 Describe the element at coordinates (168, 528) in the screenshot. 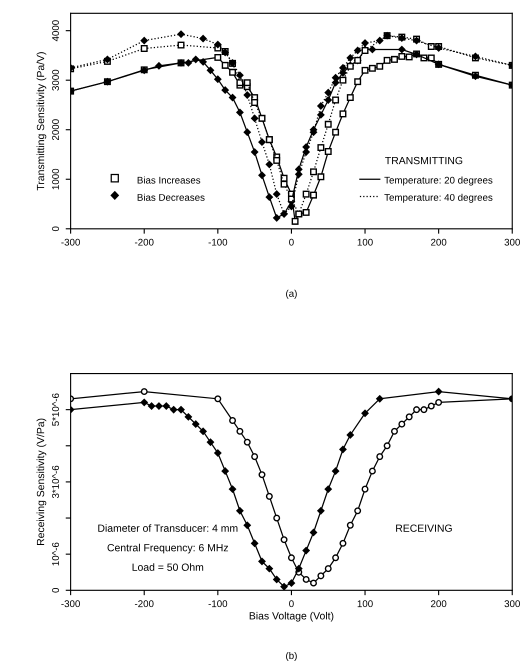

I see `annotation: Diameter of Transducer: 4 mm` at that location.